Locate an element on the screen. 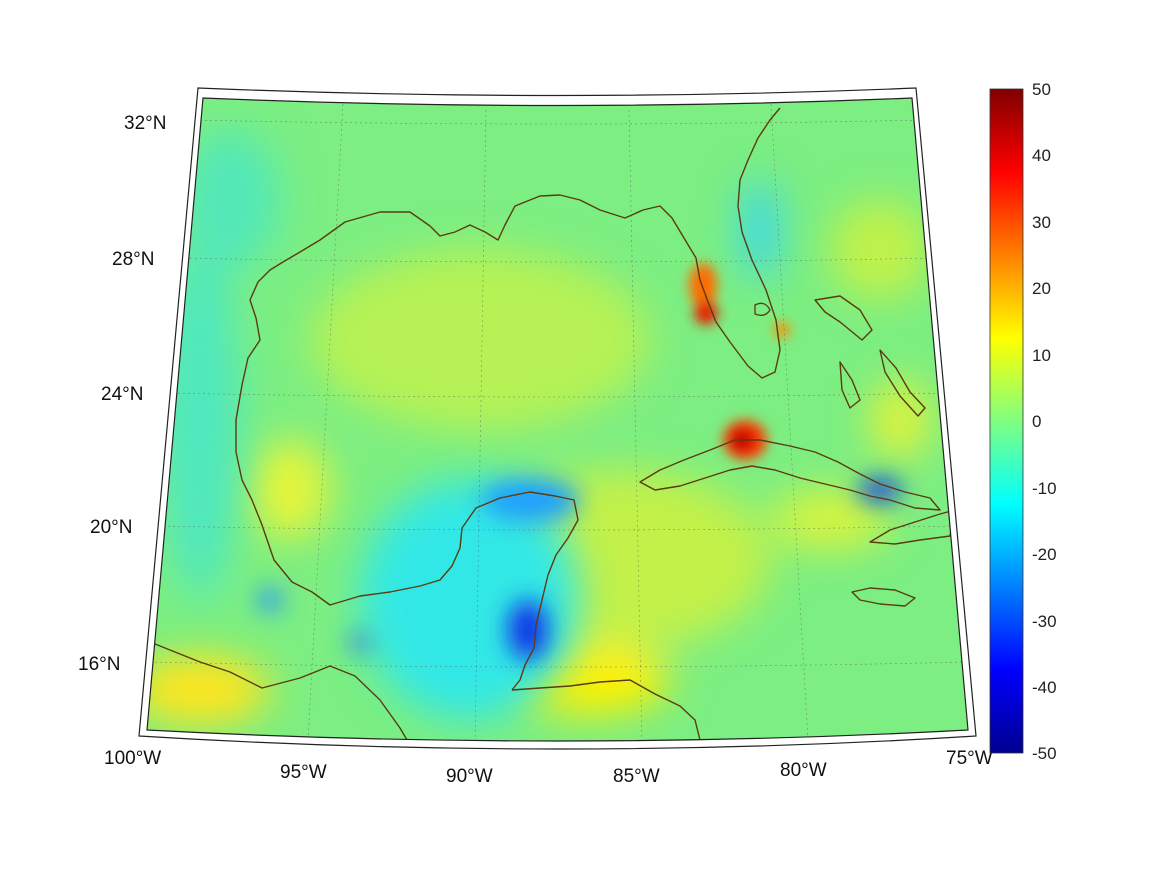  lon-label-75w: 75°W is located at coordinates (969, 758).